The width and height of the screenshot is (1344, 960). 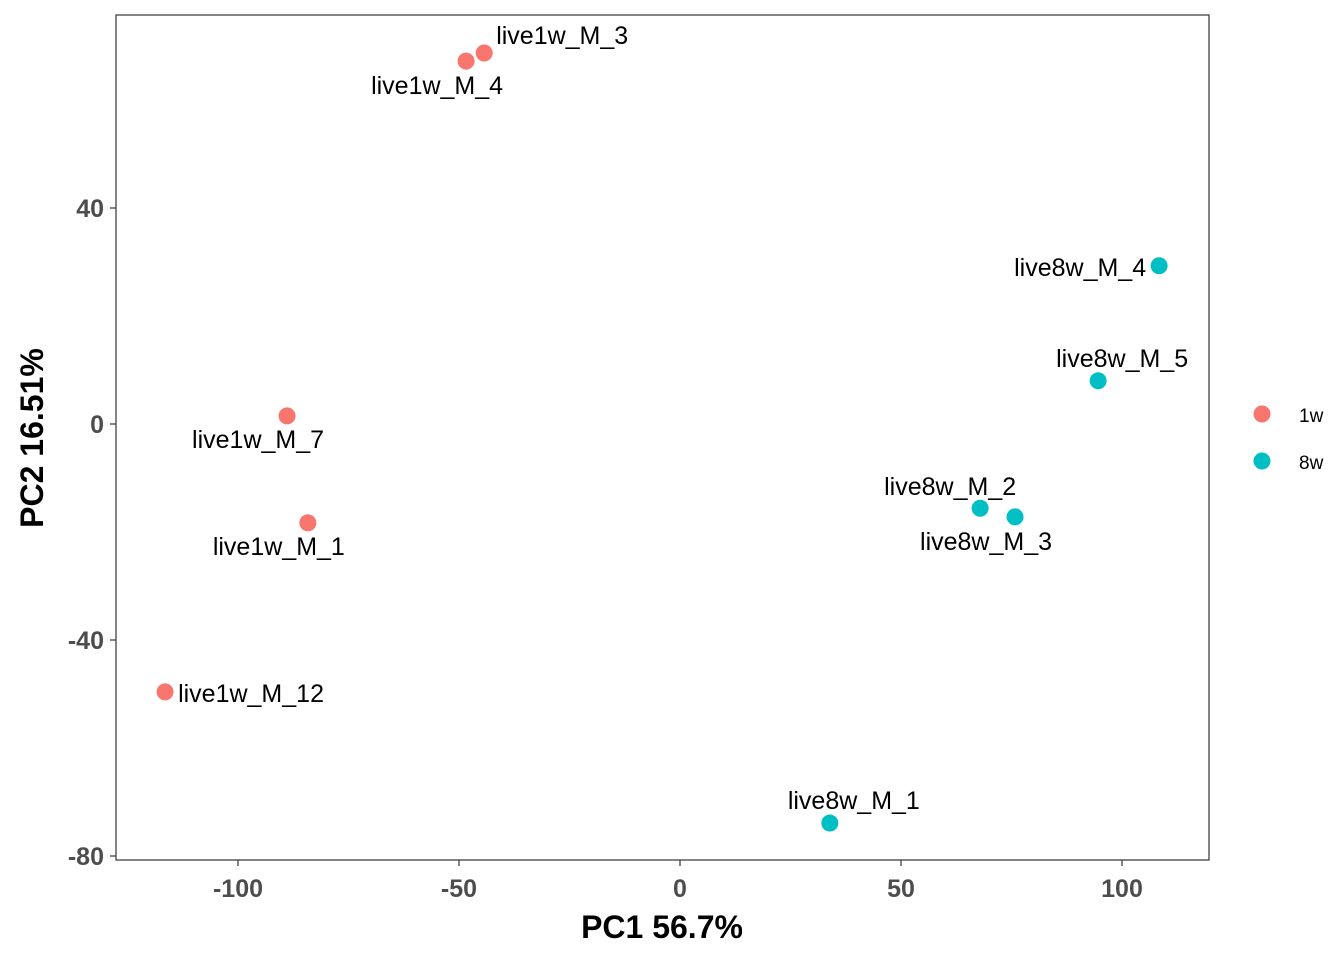 What do you see at coordinates (901, 889) in the screenshot?
I see `x-tick-label: 50` at bounding box center [901, 889].